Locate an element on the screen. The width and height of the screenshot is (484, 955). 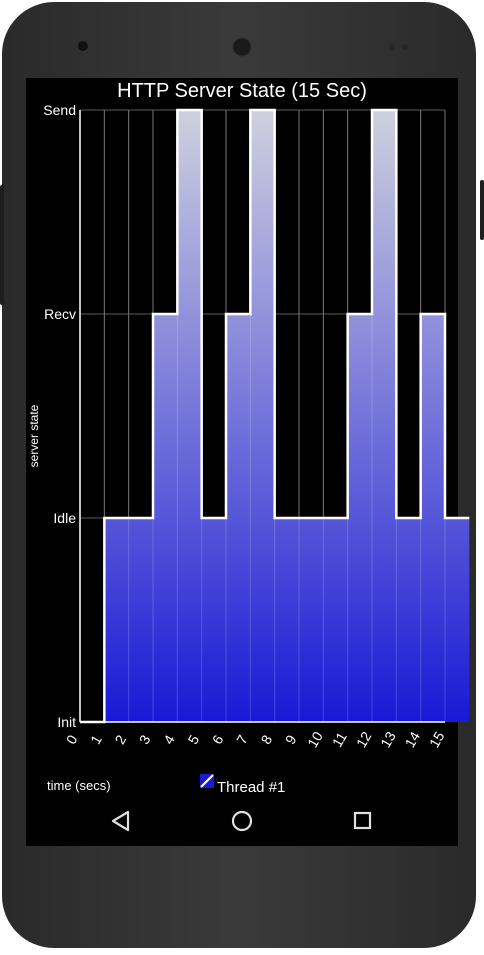
y-tick-label: Idle is located at coordinates (64, 518).